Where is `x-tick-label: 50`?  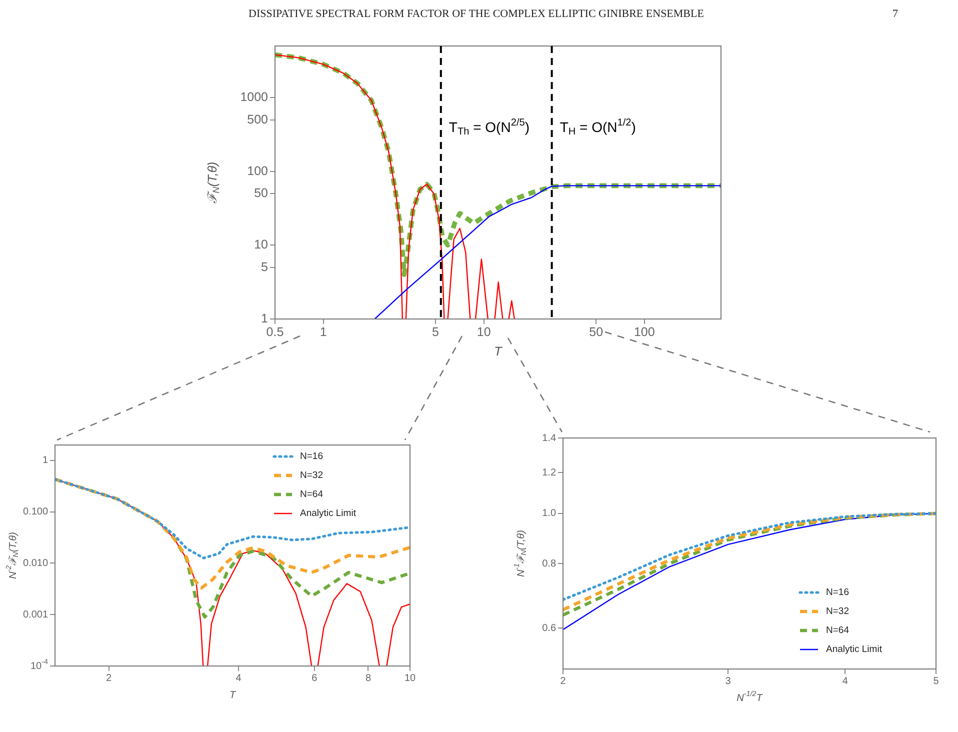
x-tick-label: 50 is located at coordinates (596, 331).